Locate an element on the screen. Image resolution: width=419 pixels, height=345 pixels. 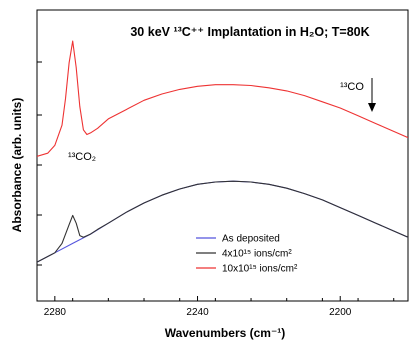
legend-label-1: 4x10¹⁵ ions/cm² is located at coordinates (257, 254).